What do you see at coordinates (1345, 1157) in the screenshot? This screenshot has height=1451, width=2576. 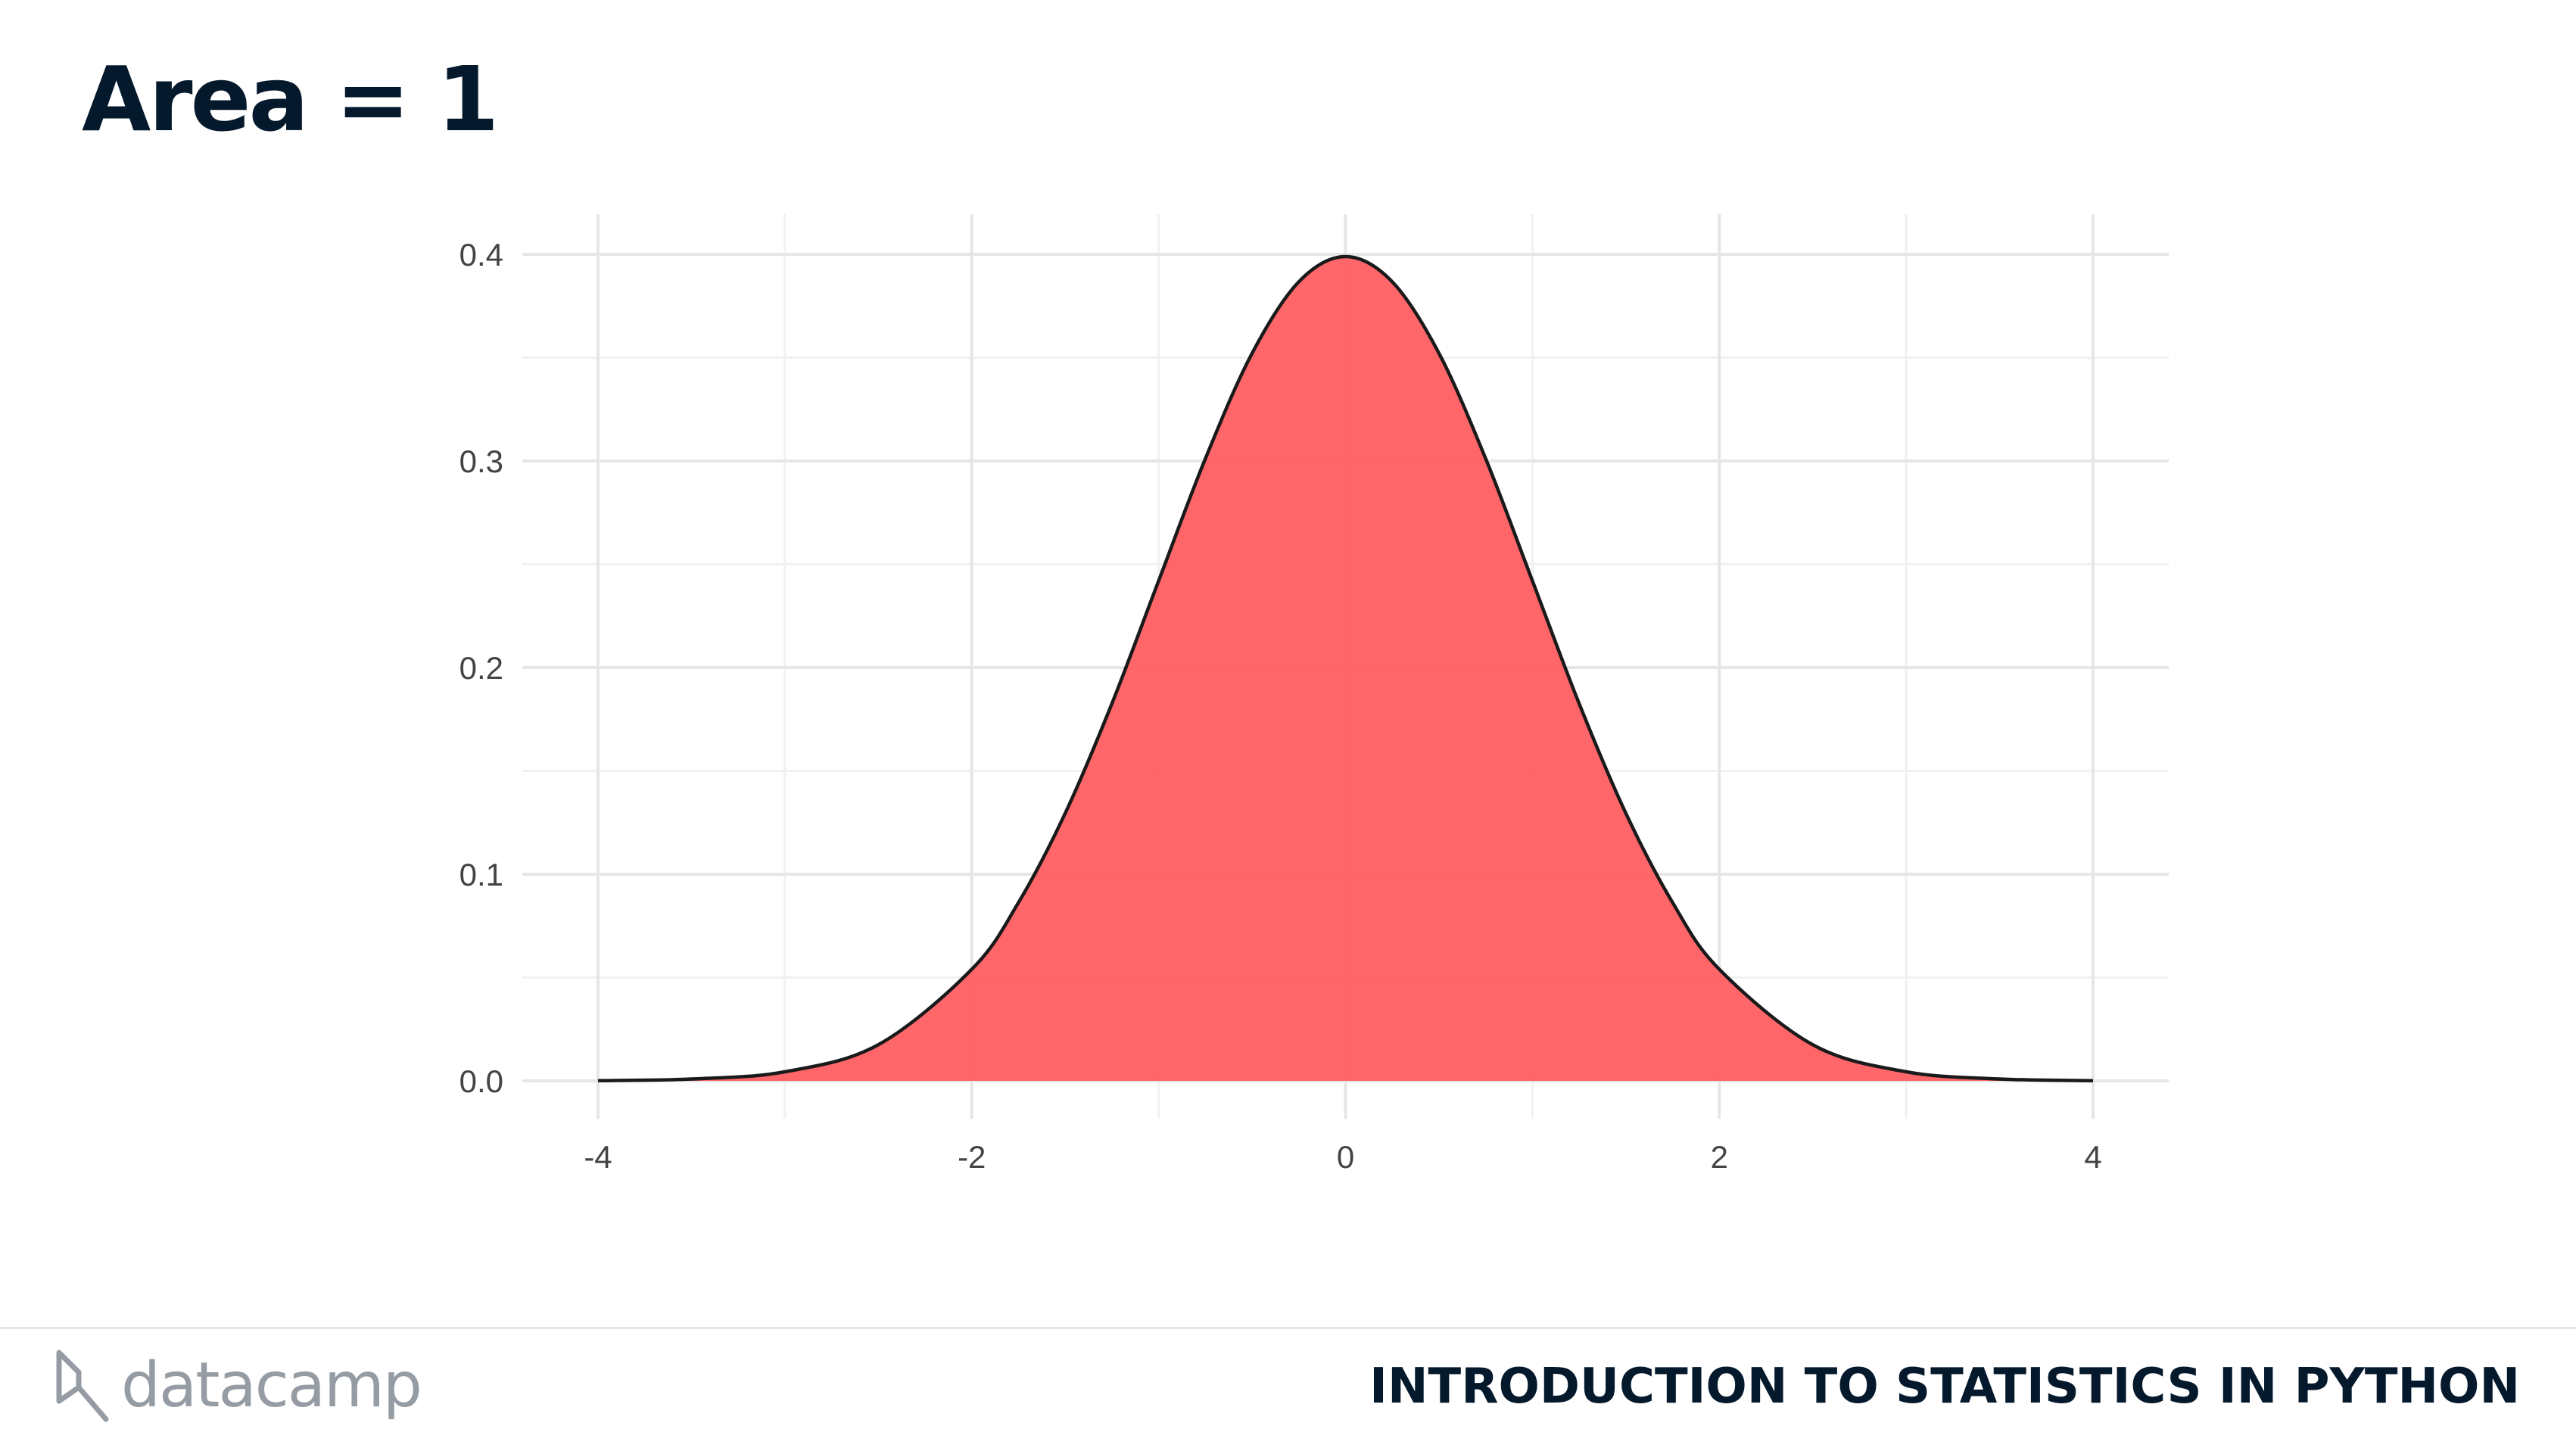 I see `x-tick-label: 0` at bounding box center [1345, 1157].